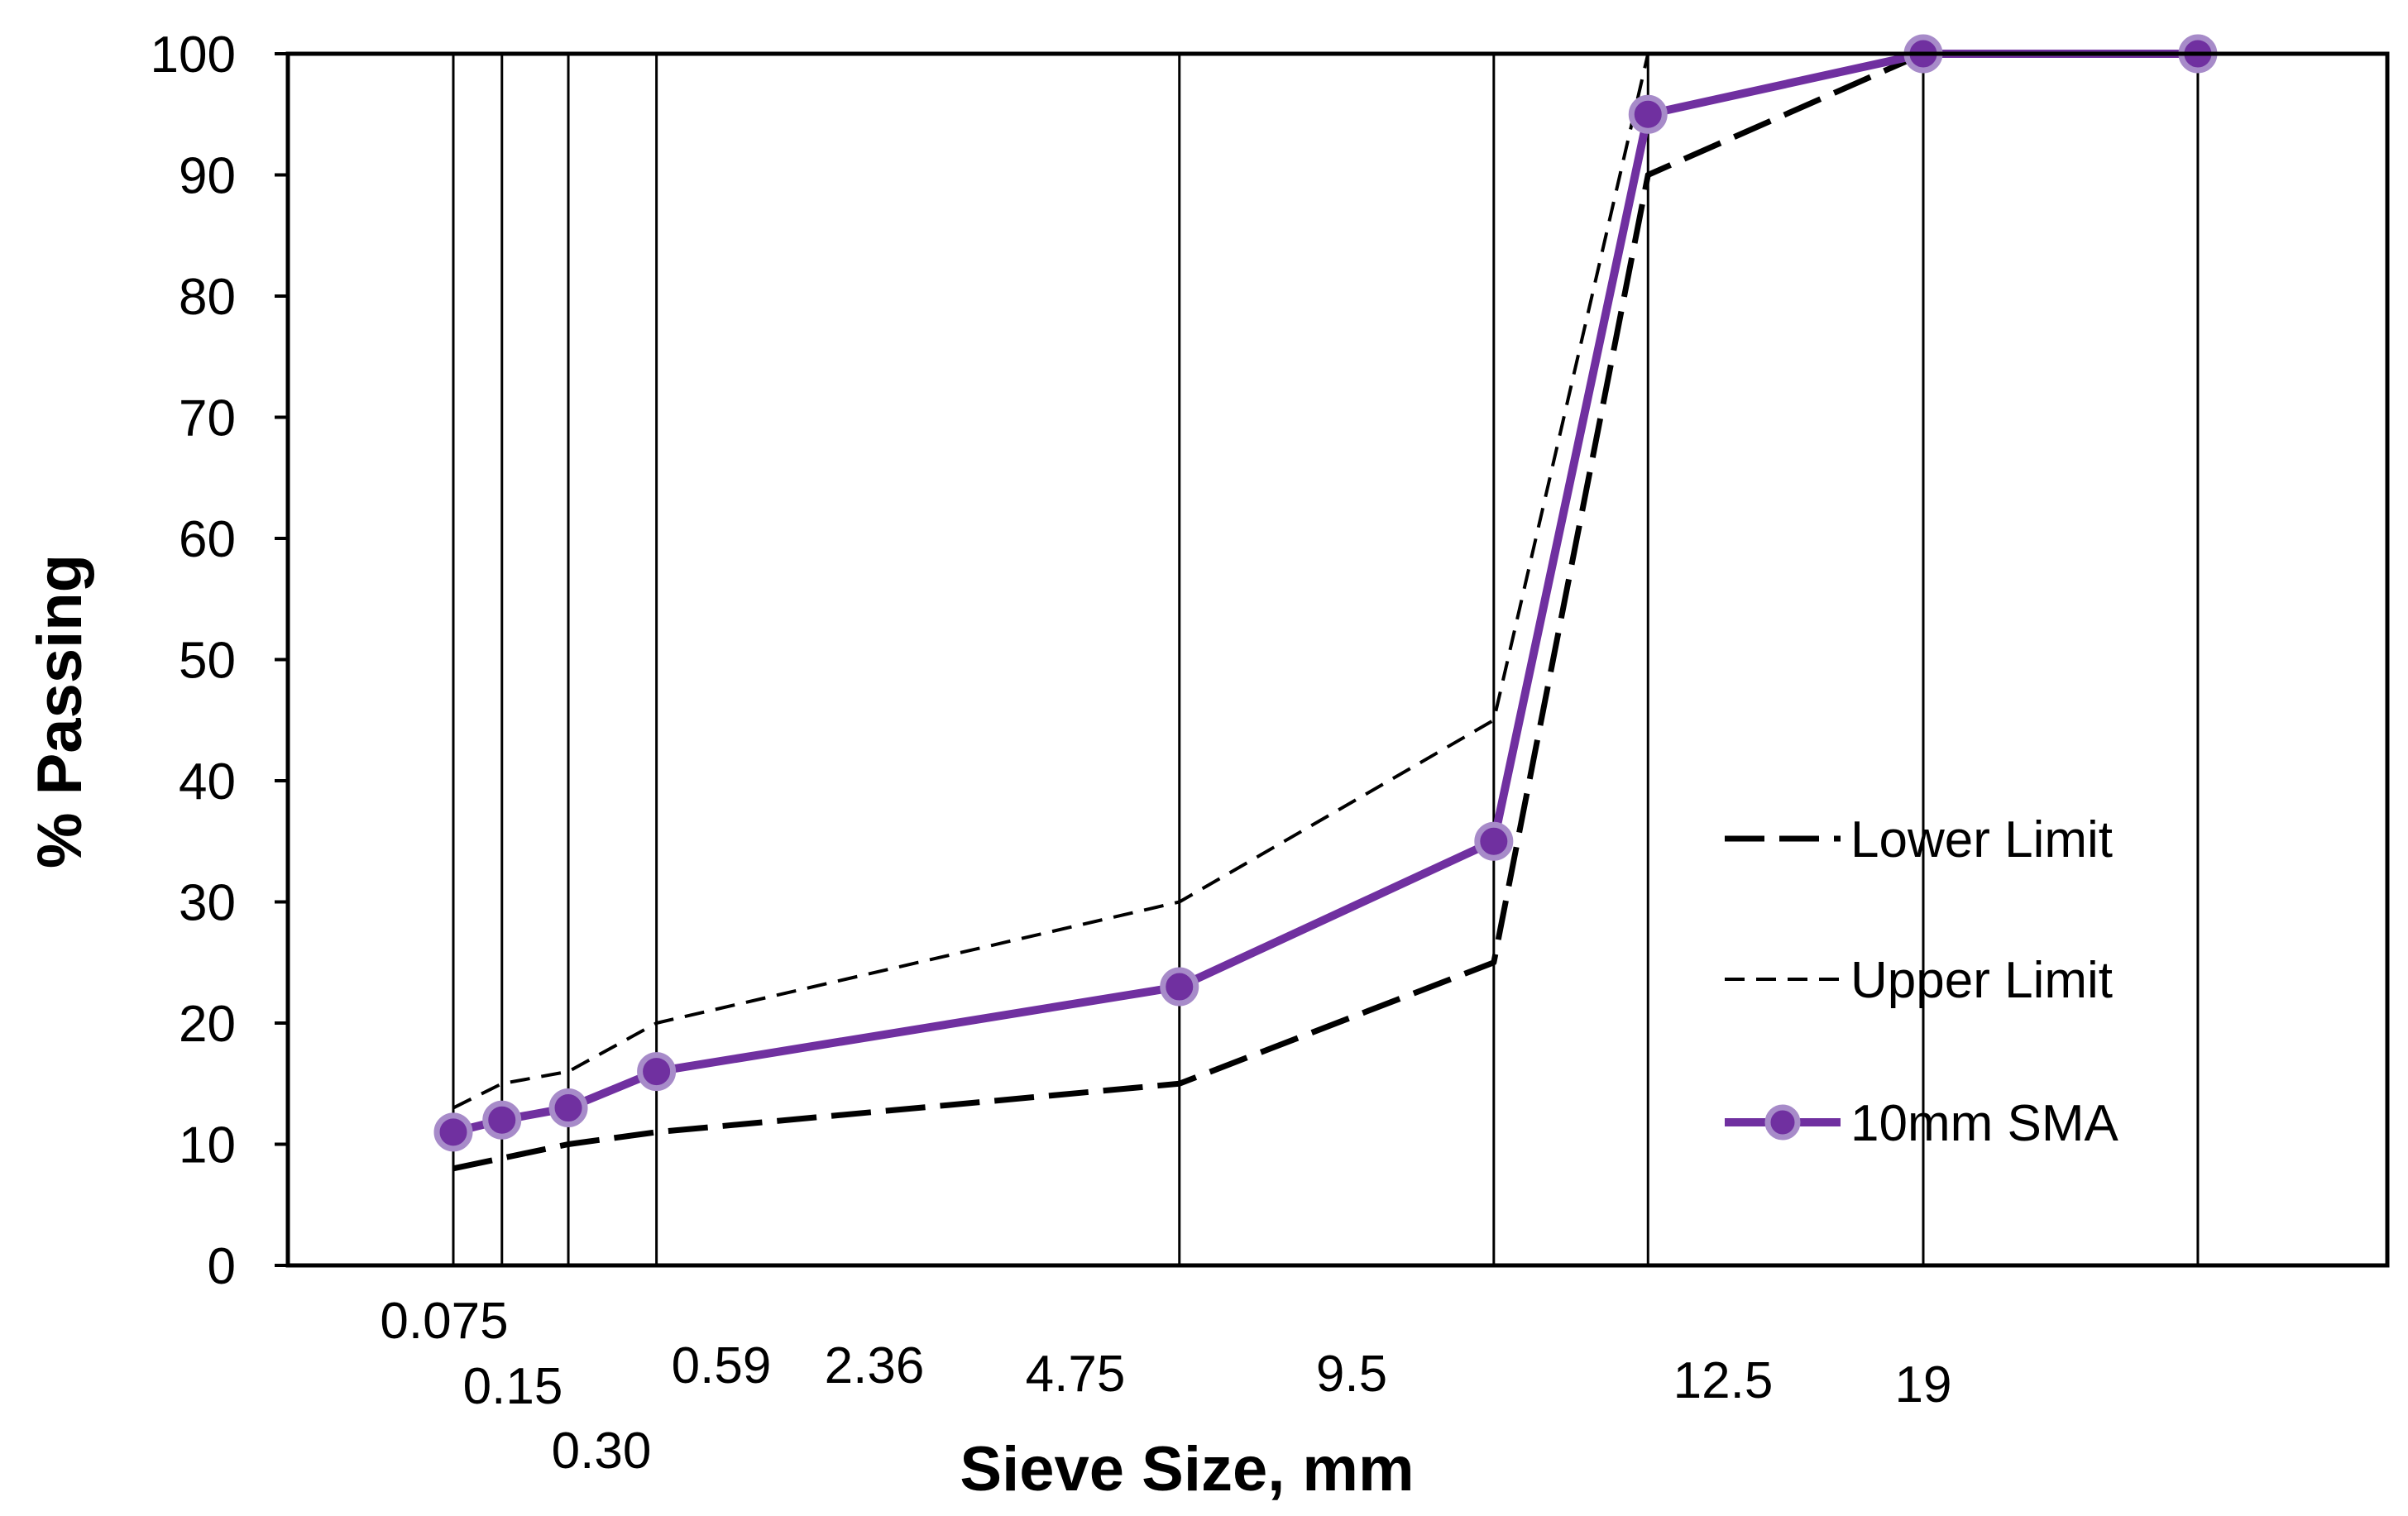 This screenshot has height=1516, width=2408. What do you see at coordinates (207, 176) in the screenshot?
I see `y-tick-label-90: 90` at bounding box center [207, 176].